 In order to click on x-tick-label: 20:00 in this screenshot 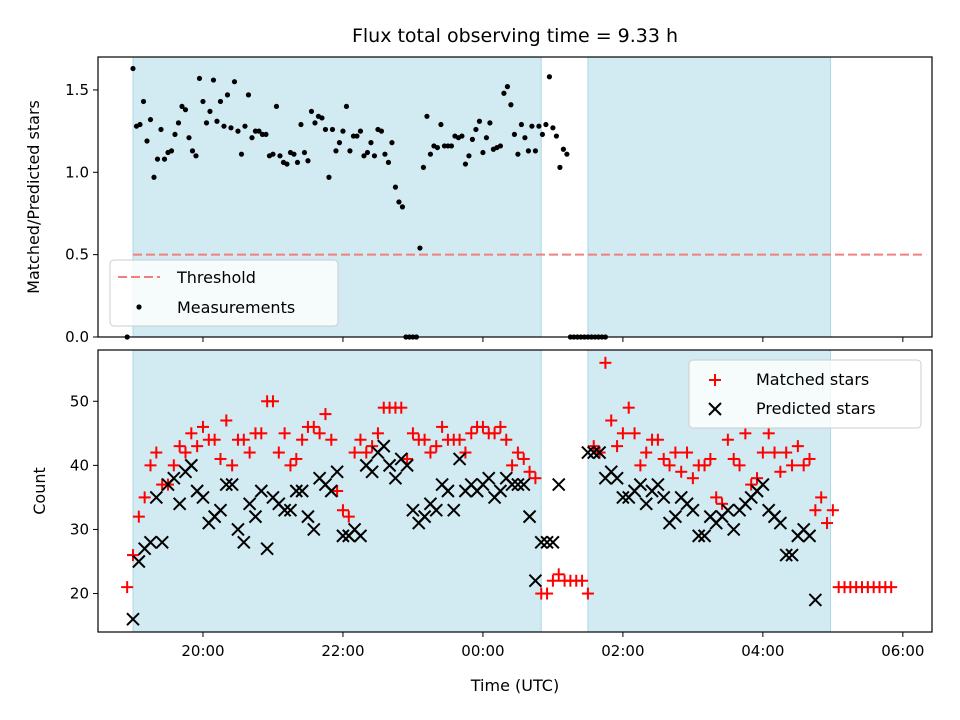, I will do `click(202, 651)`.